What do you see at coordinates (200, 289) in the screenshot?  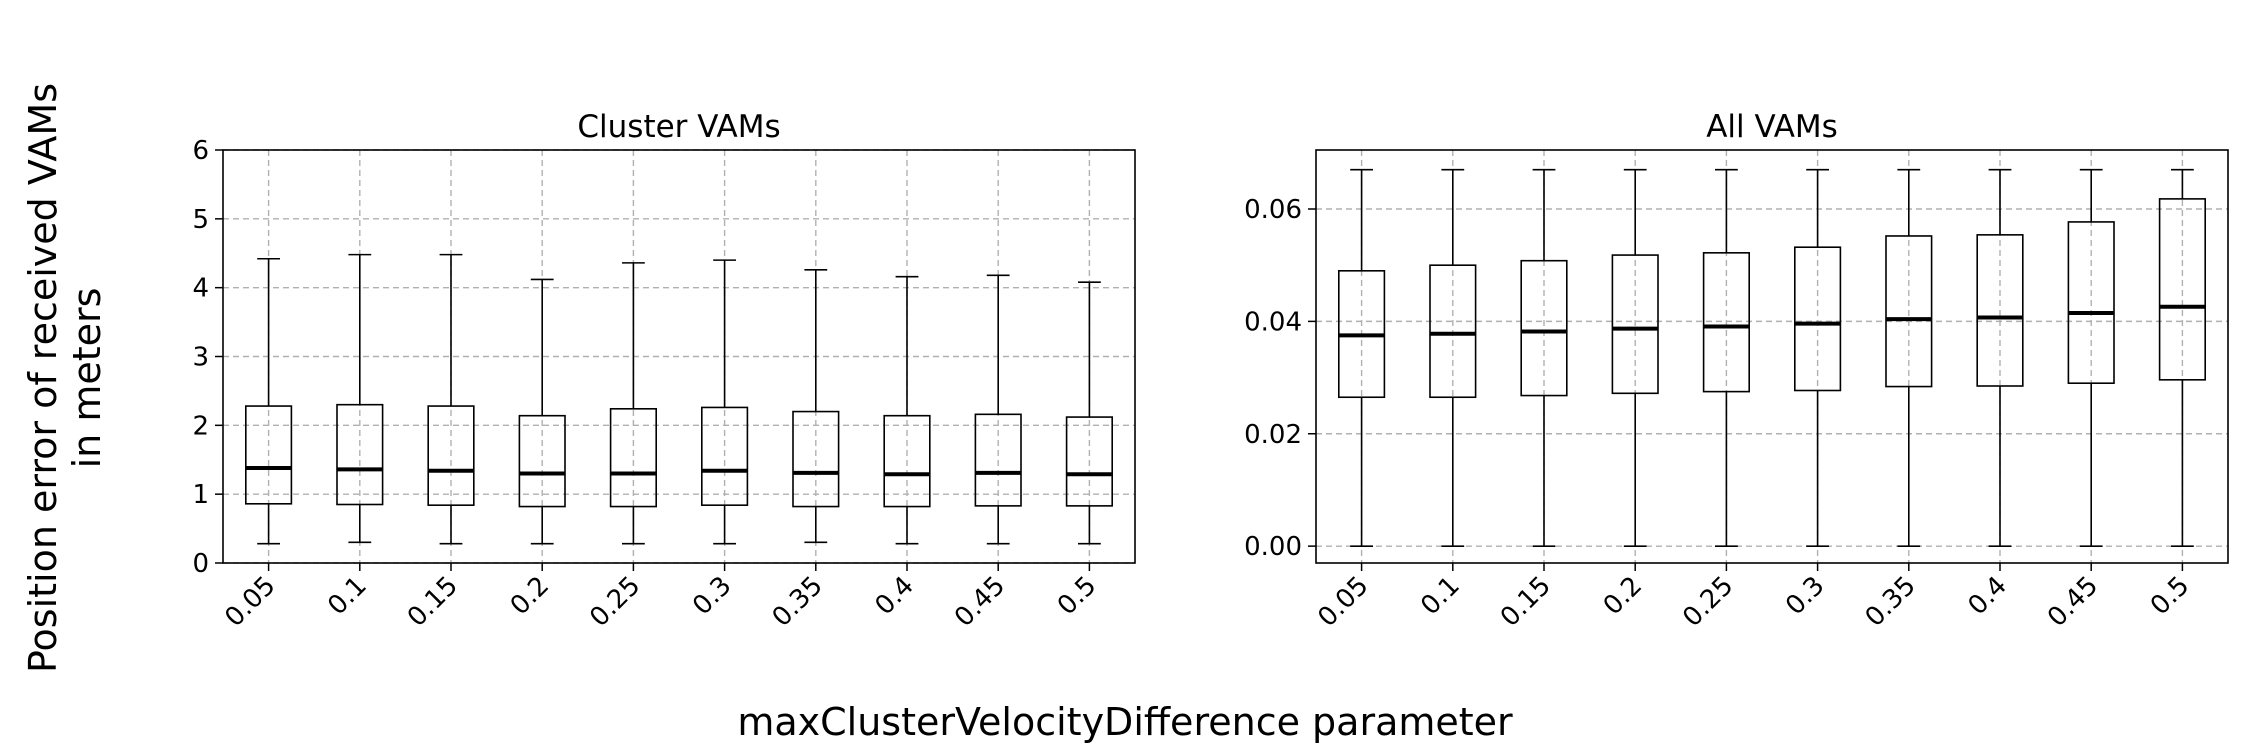 I see `y-tick-label: 4` at bounding box center [200, 289].